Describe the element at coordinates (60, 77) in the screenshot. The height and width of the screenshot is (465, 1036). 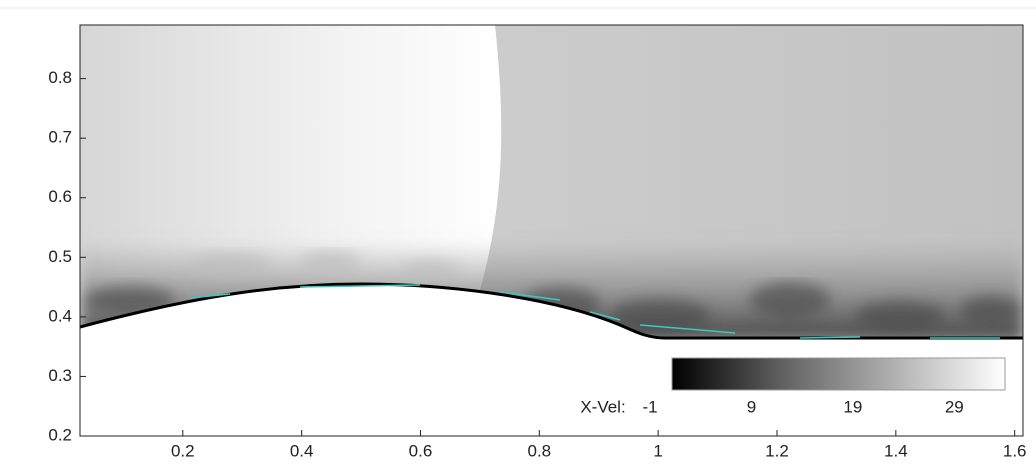
I see `y-tick-label: 0.8` at that location.